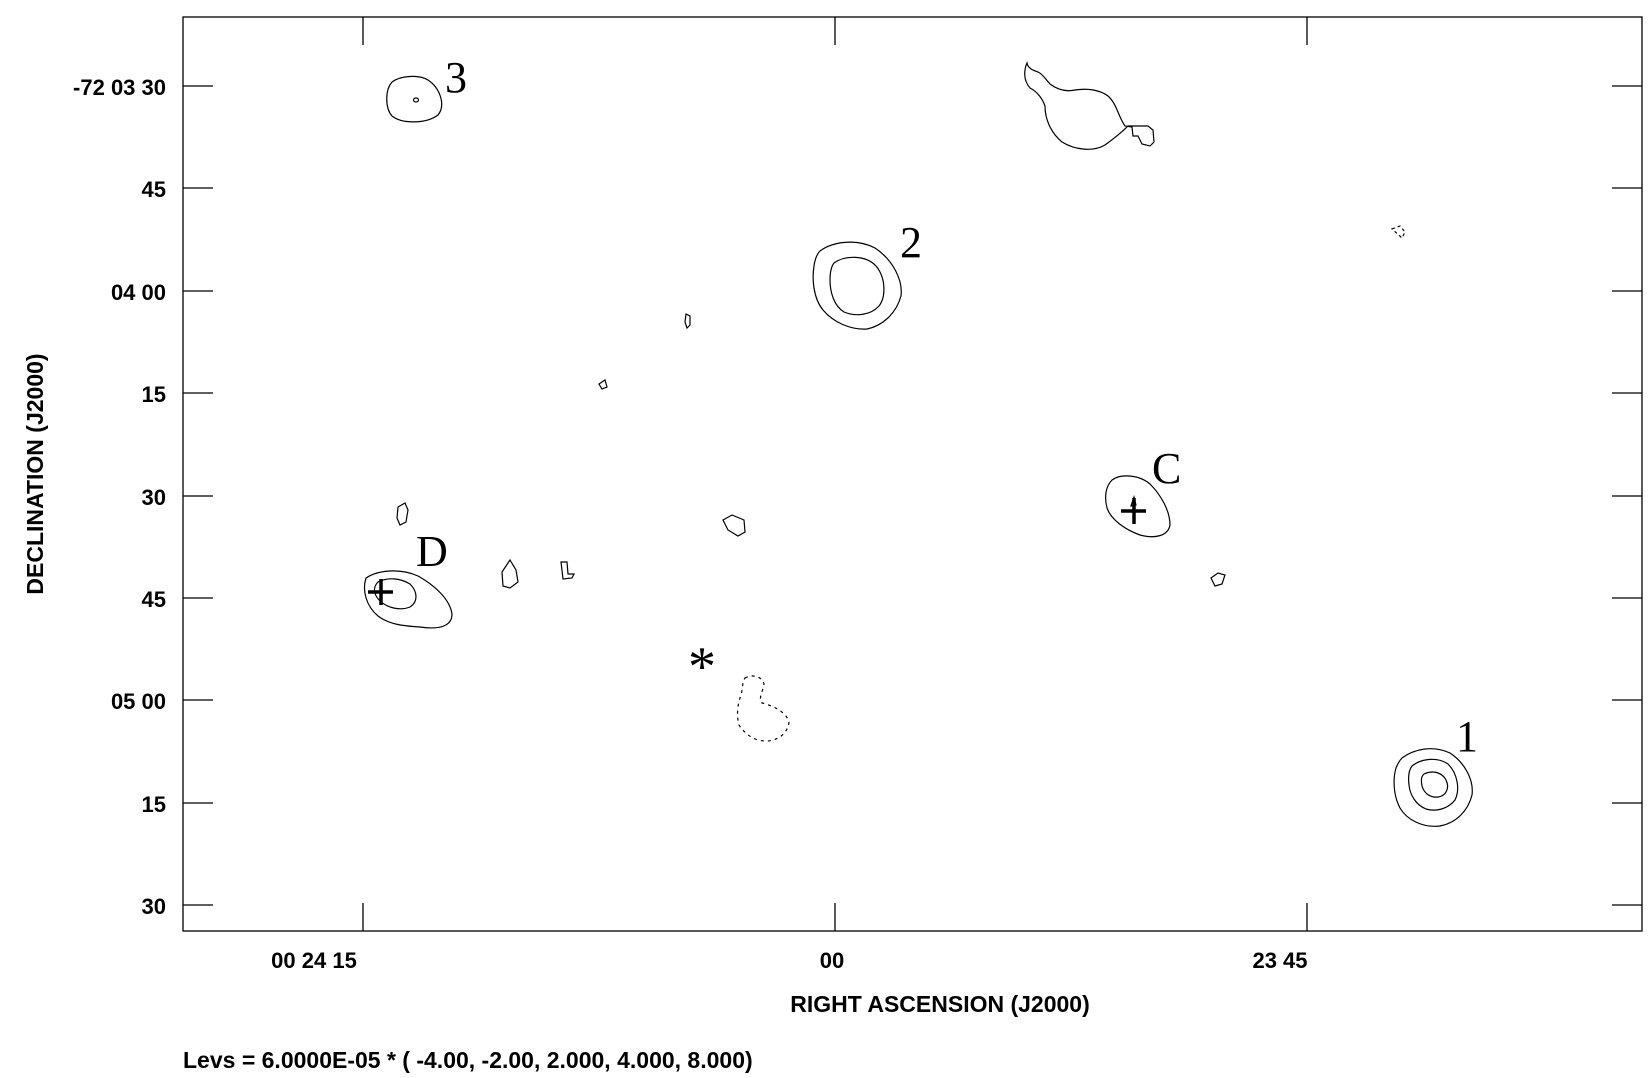 The image size is (1649, 1078). What do you see at coordinates (456, 77) in the screenshot?
I see `source-label-3: 3` at bounding box center [456, 77].